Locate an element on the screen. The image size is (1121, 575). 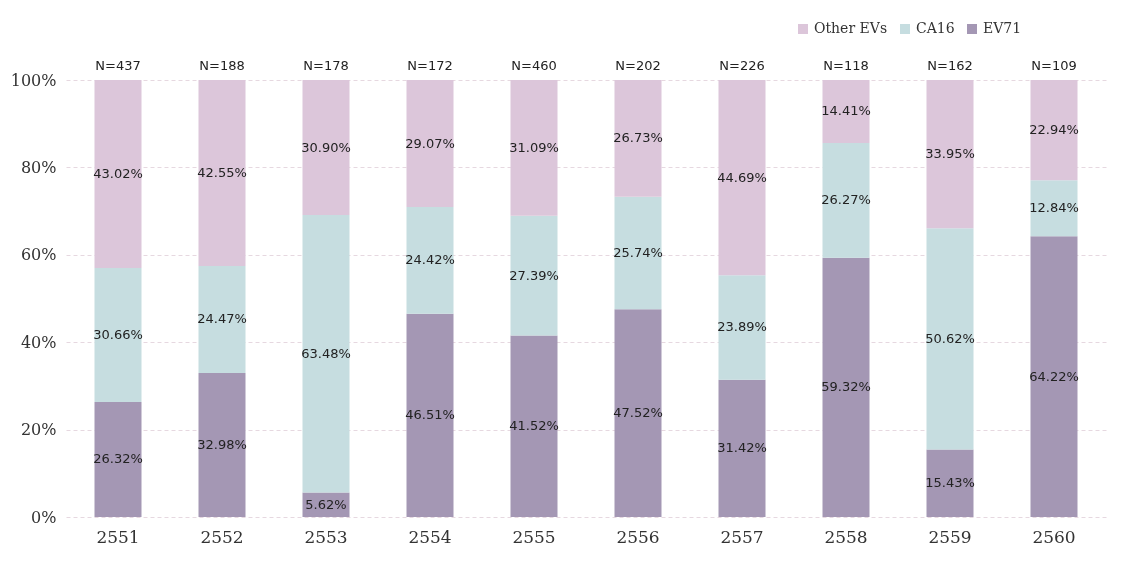
data-label: 25.74% is located at coordinates (638, 253).